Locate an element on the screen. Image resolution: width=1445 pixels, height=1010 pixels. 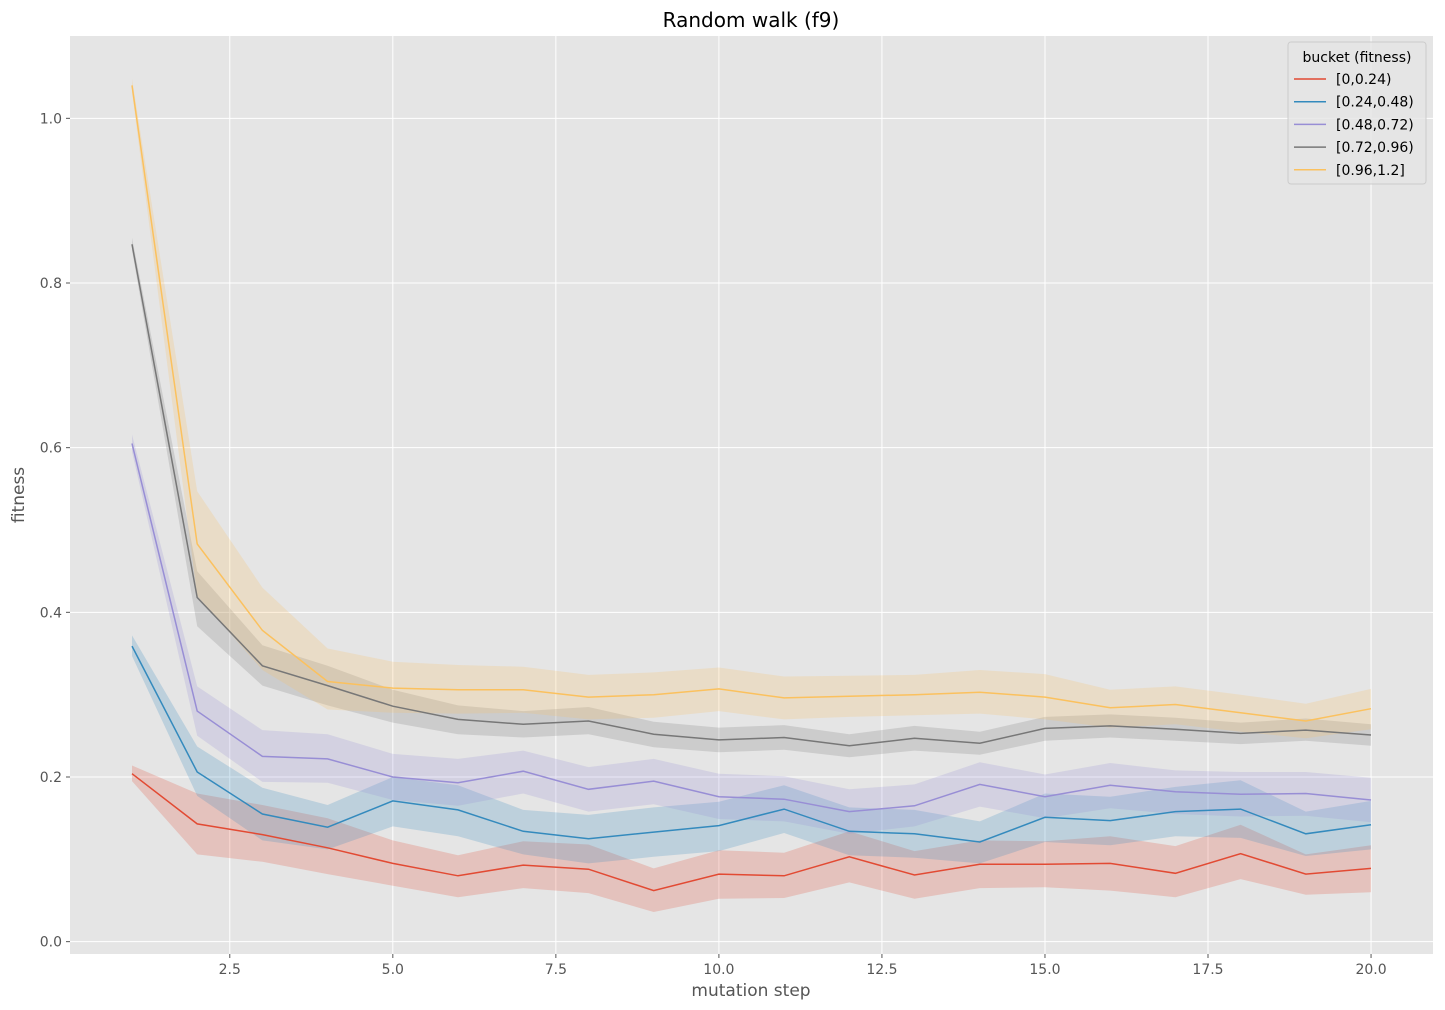
x-axis-ticks: 2.5 5.0 7.5 10.0 12.5 15.0 17.5 20.0 is located at coordinates (803, 966).